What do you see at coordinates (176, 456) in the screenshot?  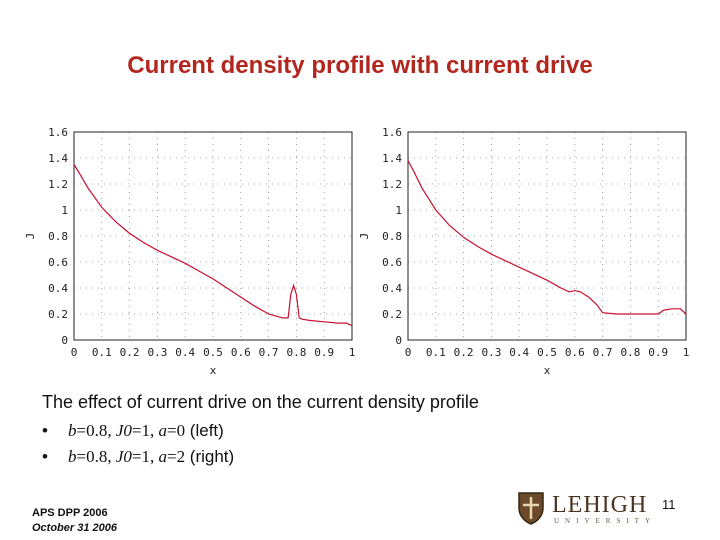 I see `param-a-value: =2` at bounding box center [176, 456].